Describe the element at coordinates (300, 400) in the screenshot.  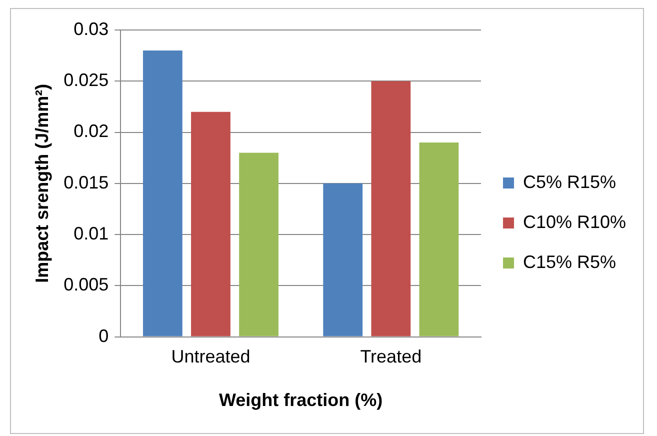
I see `x-axis-title: Weight fraction (%)` at that location.